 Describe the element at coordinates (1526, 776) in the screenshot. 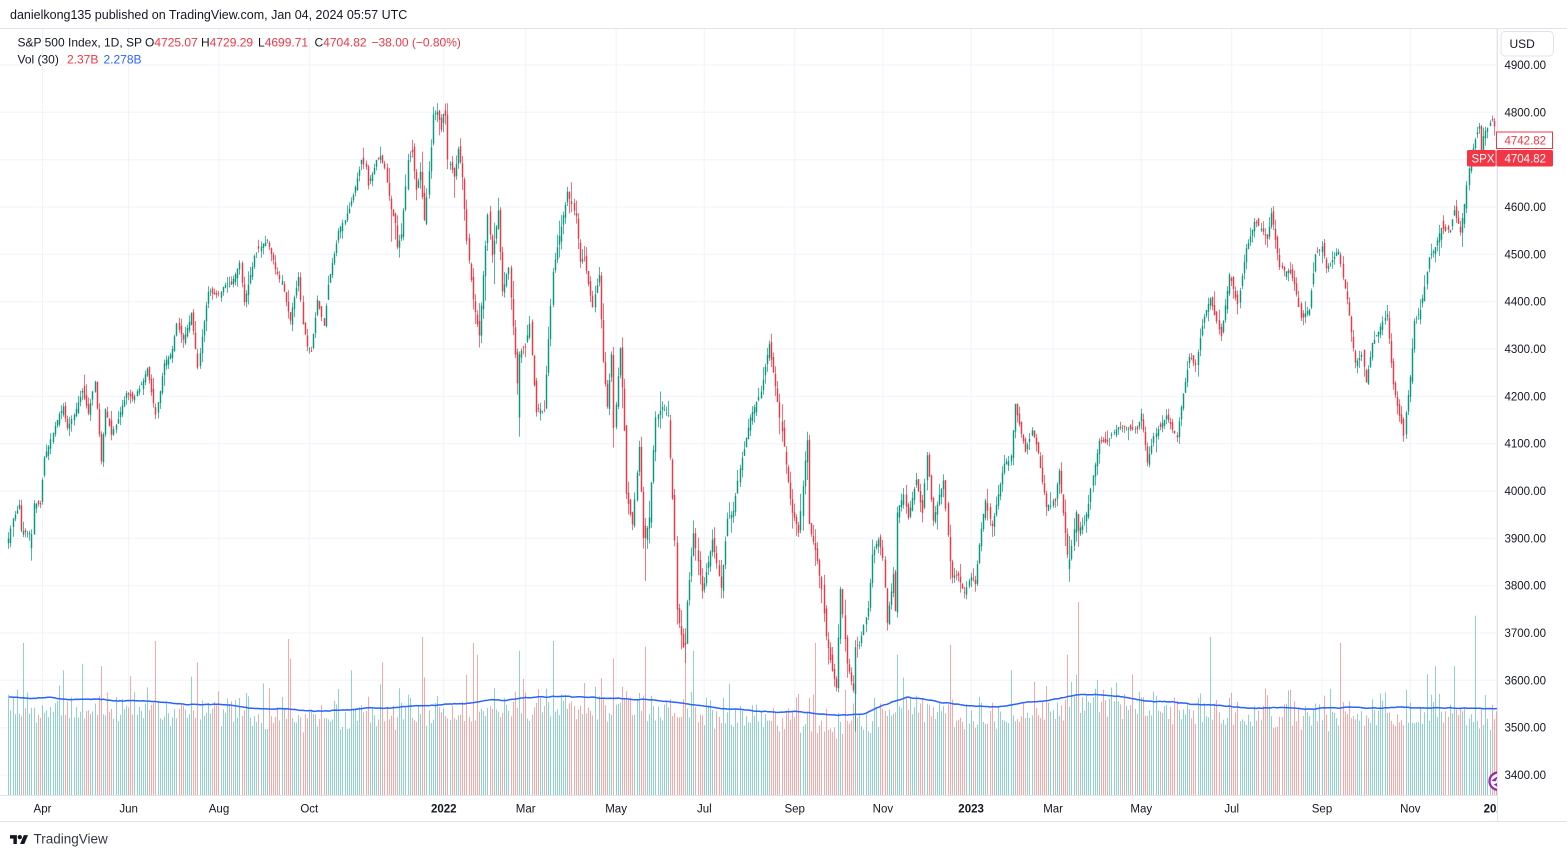

I see `svg-text: 3400.00` at that location.